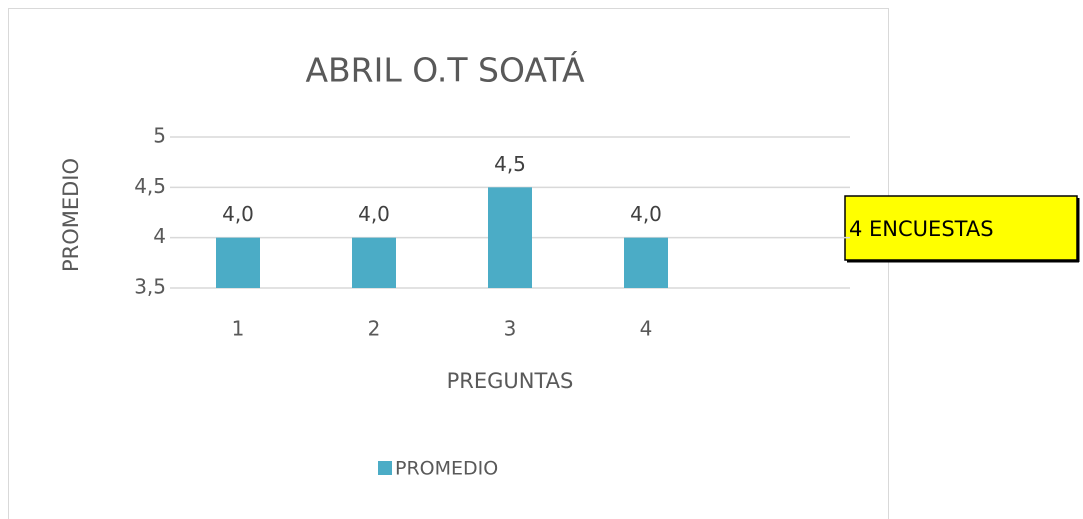 Image resolution: width=1083 pixels, height=519 pixels. Describe the element at coordinates (150, 287) in the screenshot. I see `y-tick-label: 3,5` at that location.